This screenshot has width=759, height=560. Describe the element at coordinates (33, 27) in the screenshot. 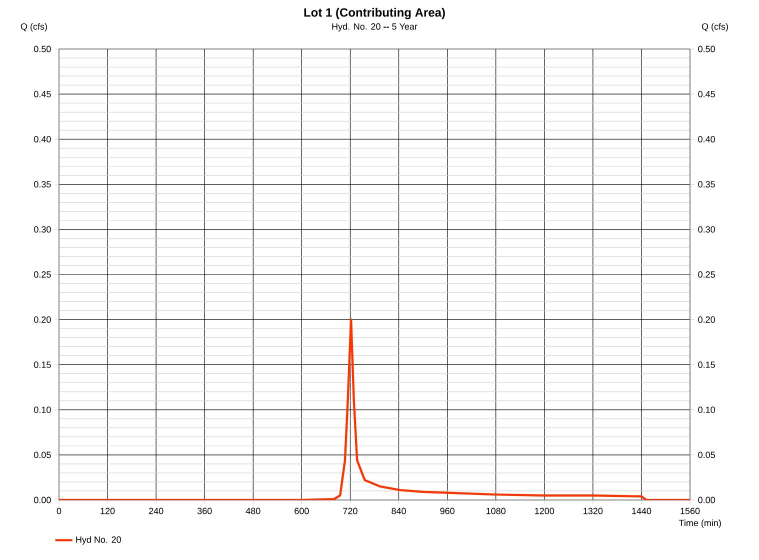

I see `y-axis-title: Q (cfs)` at that location.